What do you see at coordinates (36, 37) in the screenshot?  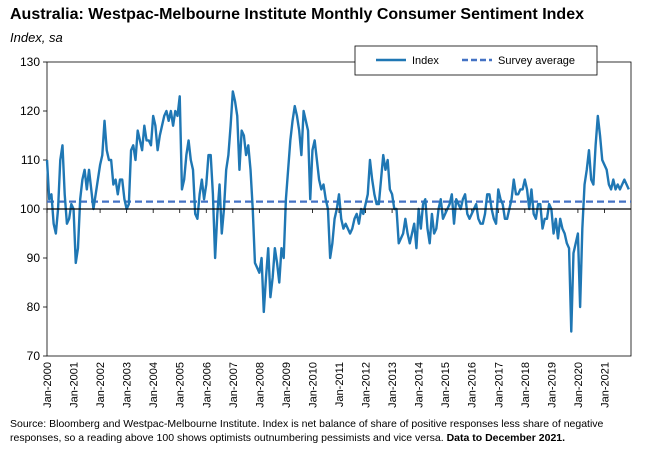 I see `y-axis-unit-label: Index, sa` at bounding box center [36, 37].